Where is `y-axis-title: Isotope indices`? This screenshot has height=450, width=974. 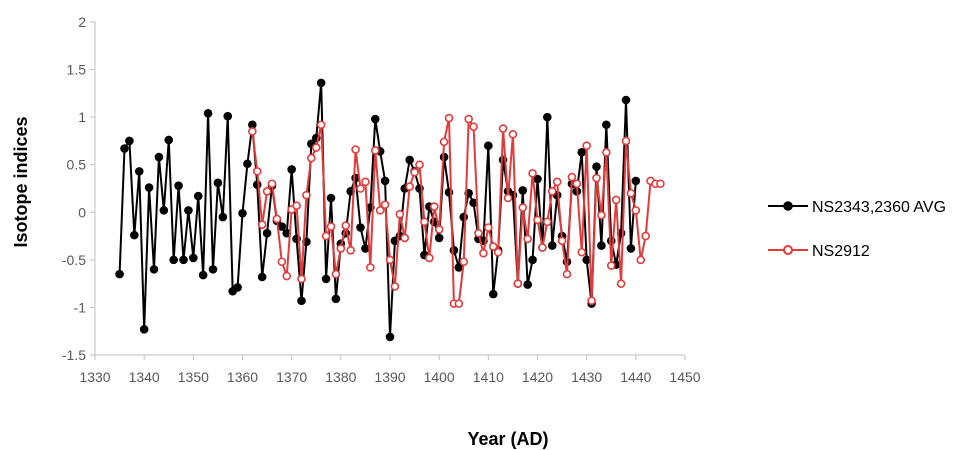 y-axis-title: Isotope indices is located at coordinates (21, 181).